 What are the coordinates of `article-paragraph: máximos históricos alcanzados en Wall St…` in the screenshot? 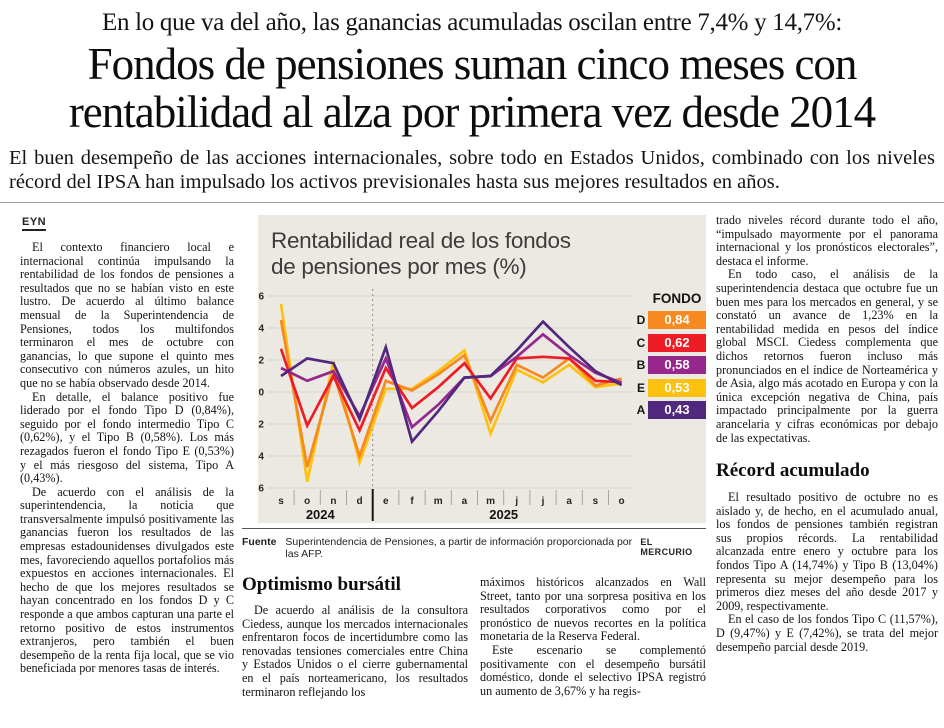 It's located at (593, 609).